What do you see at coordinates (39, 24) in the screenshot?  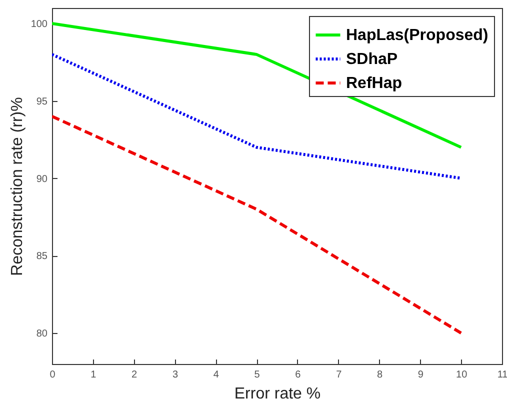 I see `y-tick-label: 100` at bounding box center [39, 24].